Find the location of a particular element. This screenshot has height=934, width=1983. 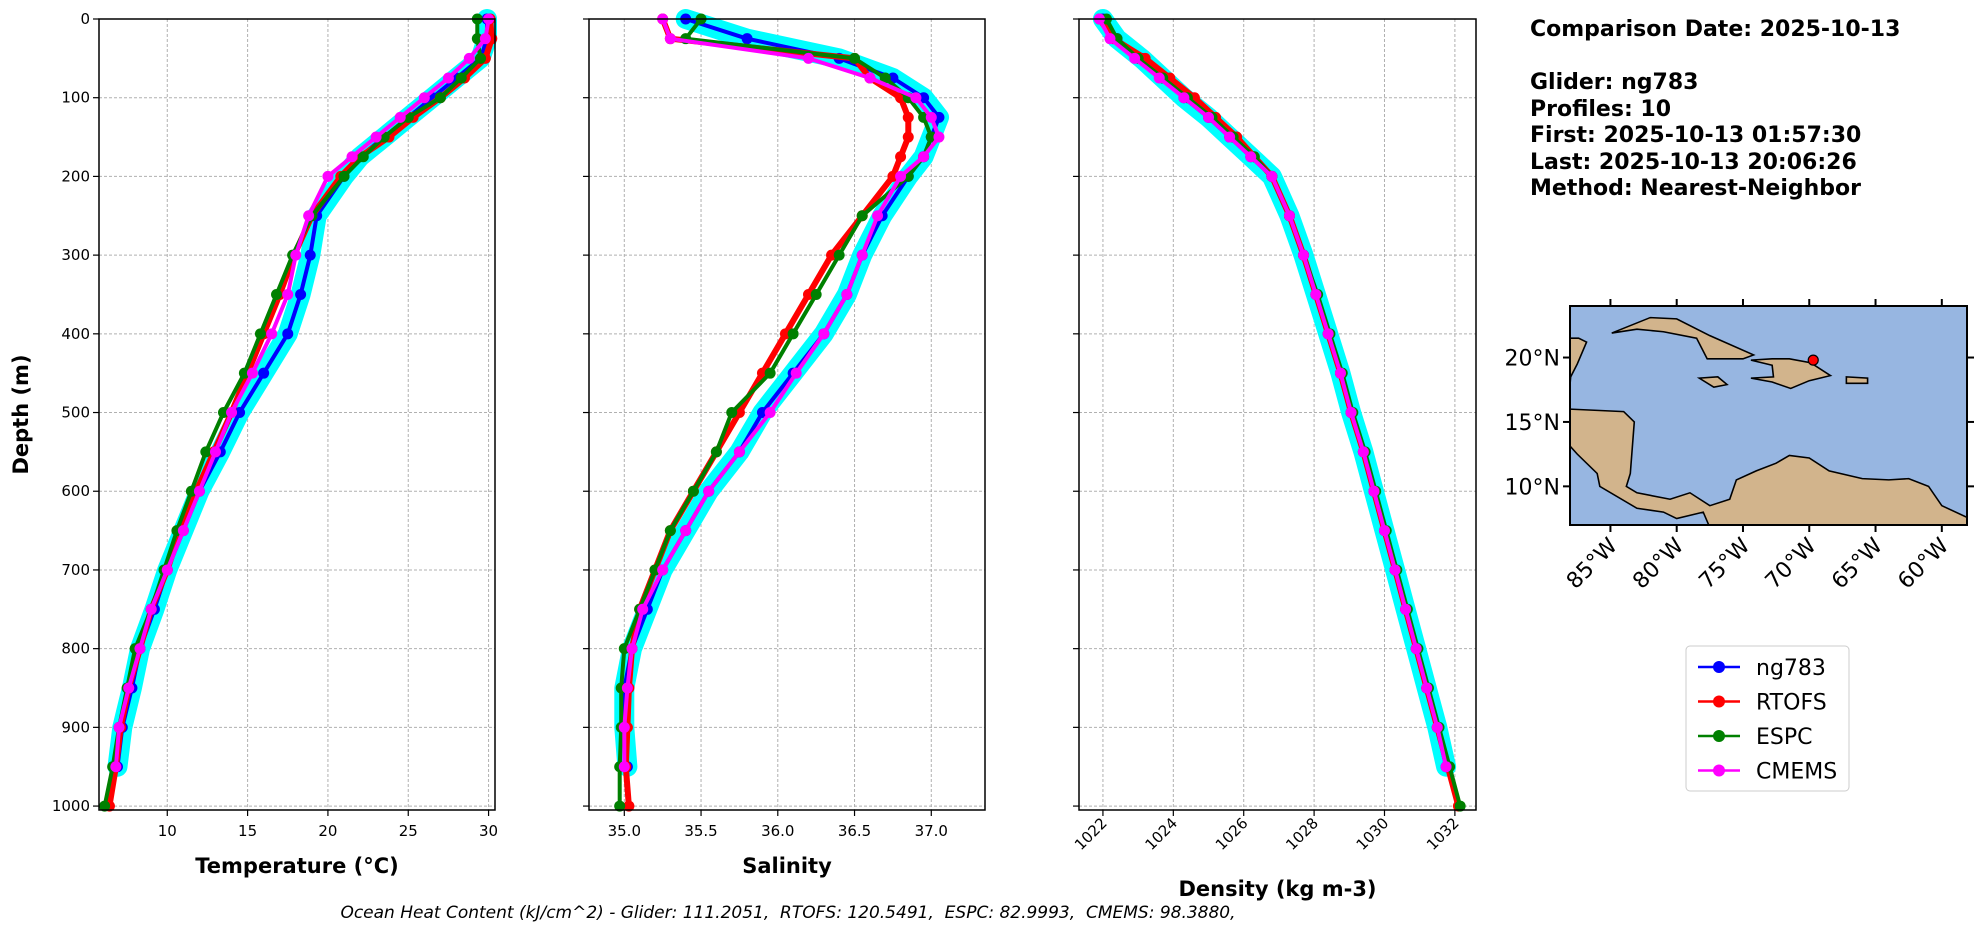

info-line: Method: Nearest-Neighbor is located at coordinates (1695, 188).